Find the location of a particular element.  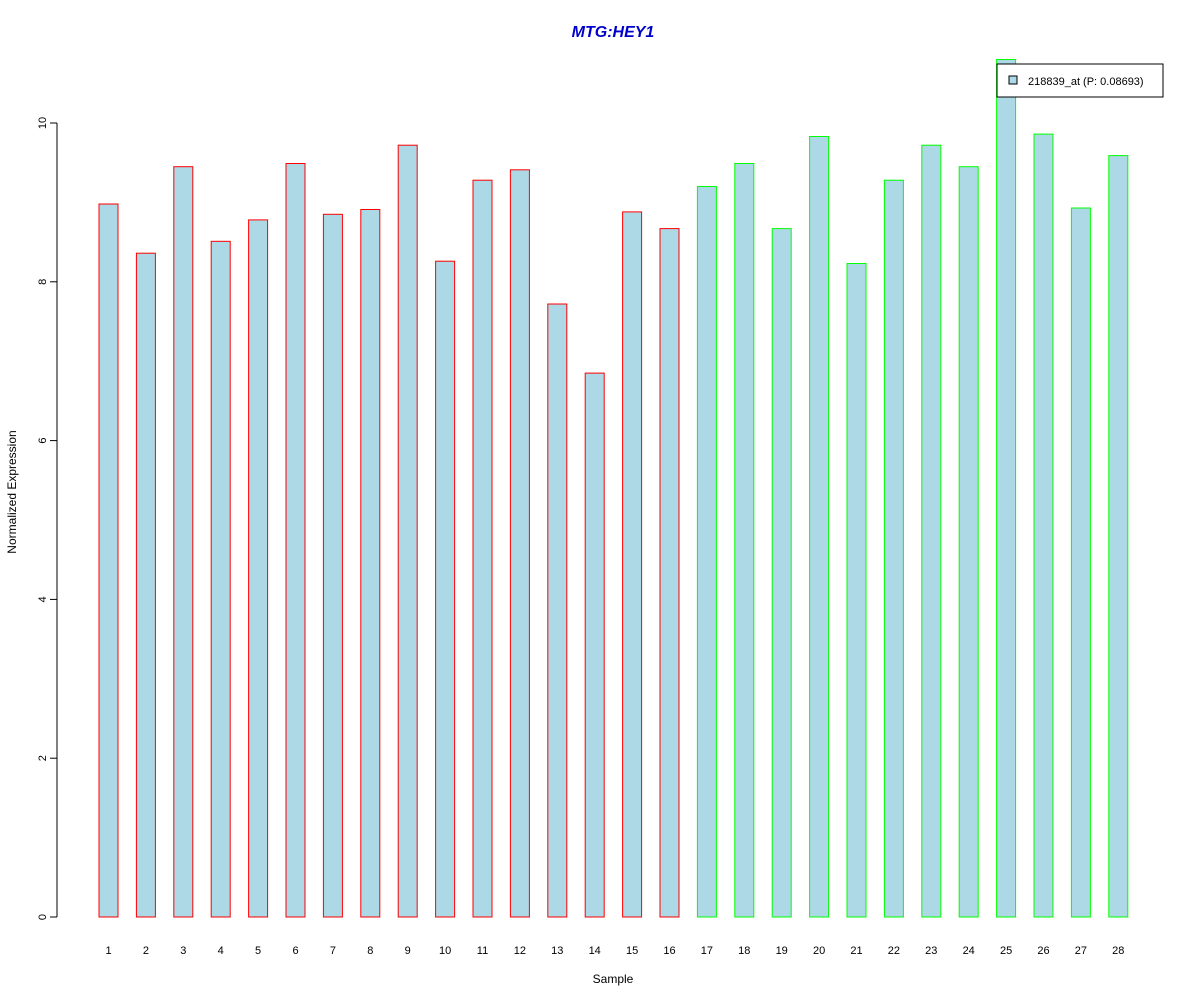

x-tick-label: 26 is located at coordinates (1043, 951).